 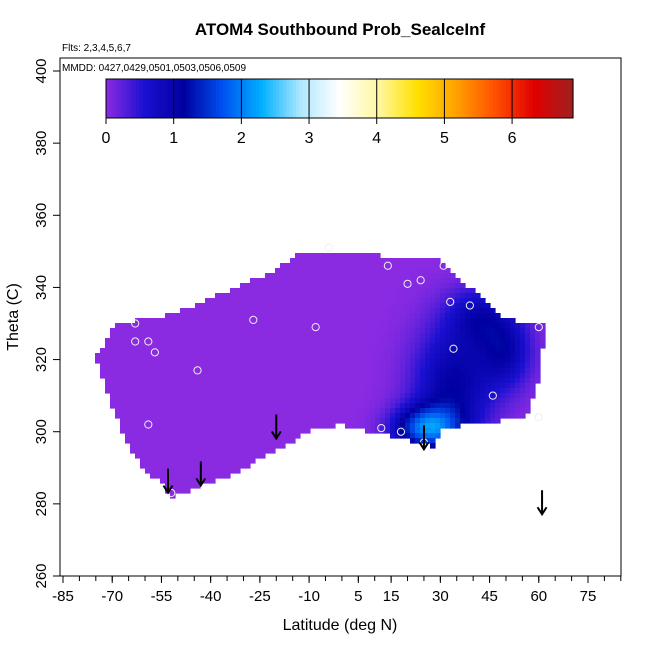 What do you see at coordinates (173, 138) in the screenshot?
I see `colorbar-tick-label: 1` at bounding box center [173, 138].